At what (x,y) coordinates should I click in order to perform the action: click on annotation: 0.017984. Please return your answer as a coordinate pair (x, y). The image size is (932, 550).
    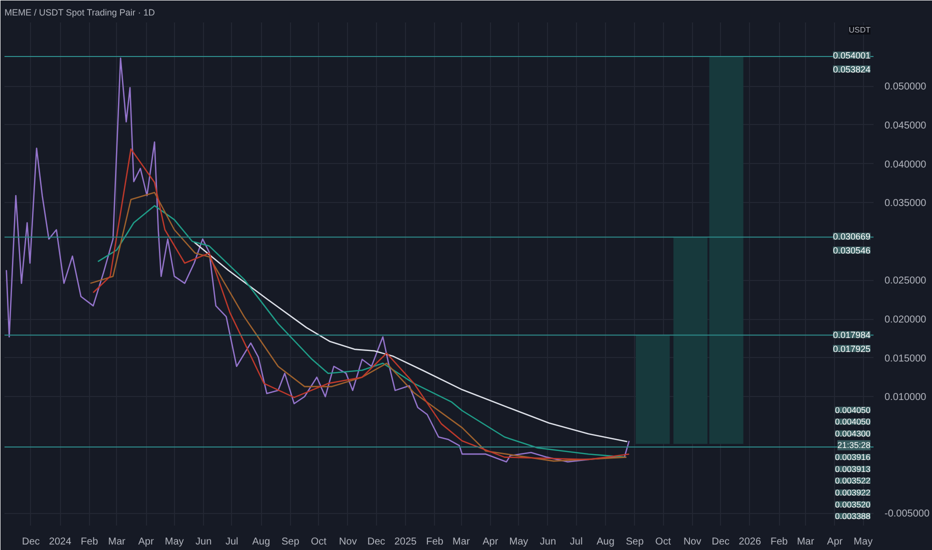
    Looking at the image, I should click on (851, 335).